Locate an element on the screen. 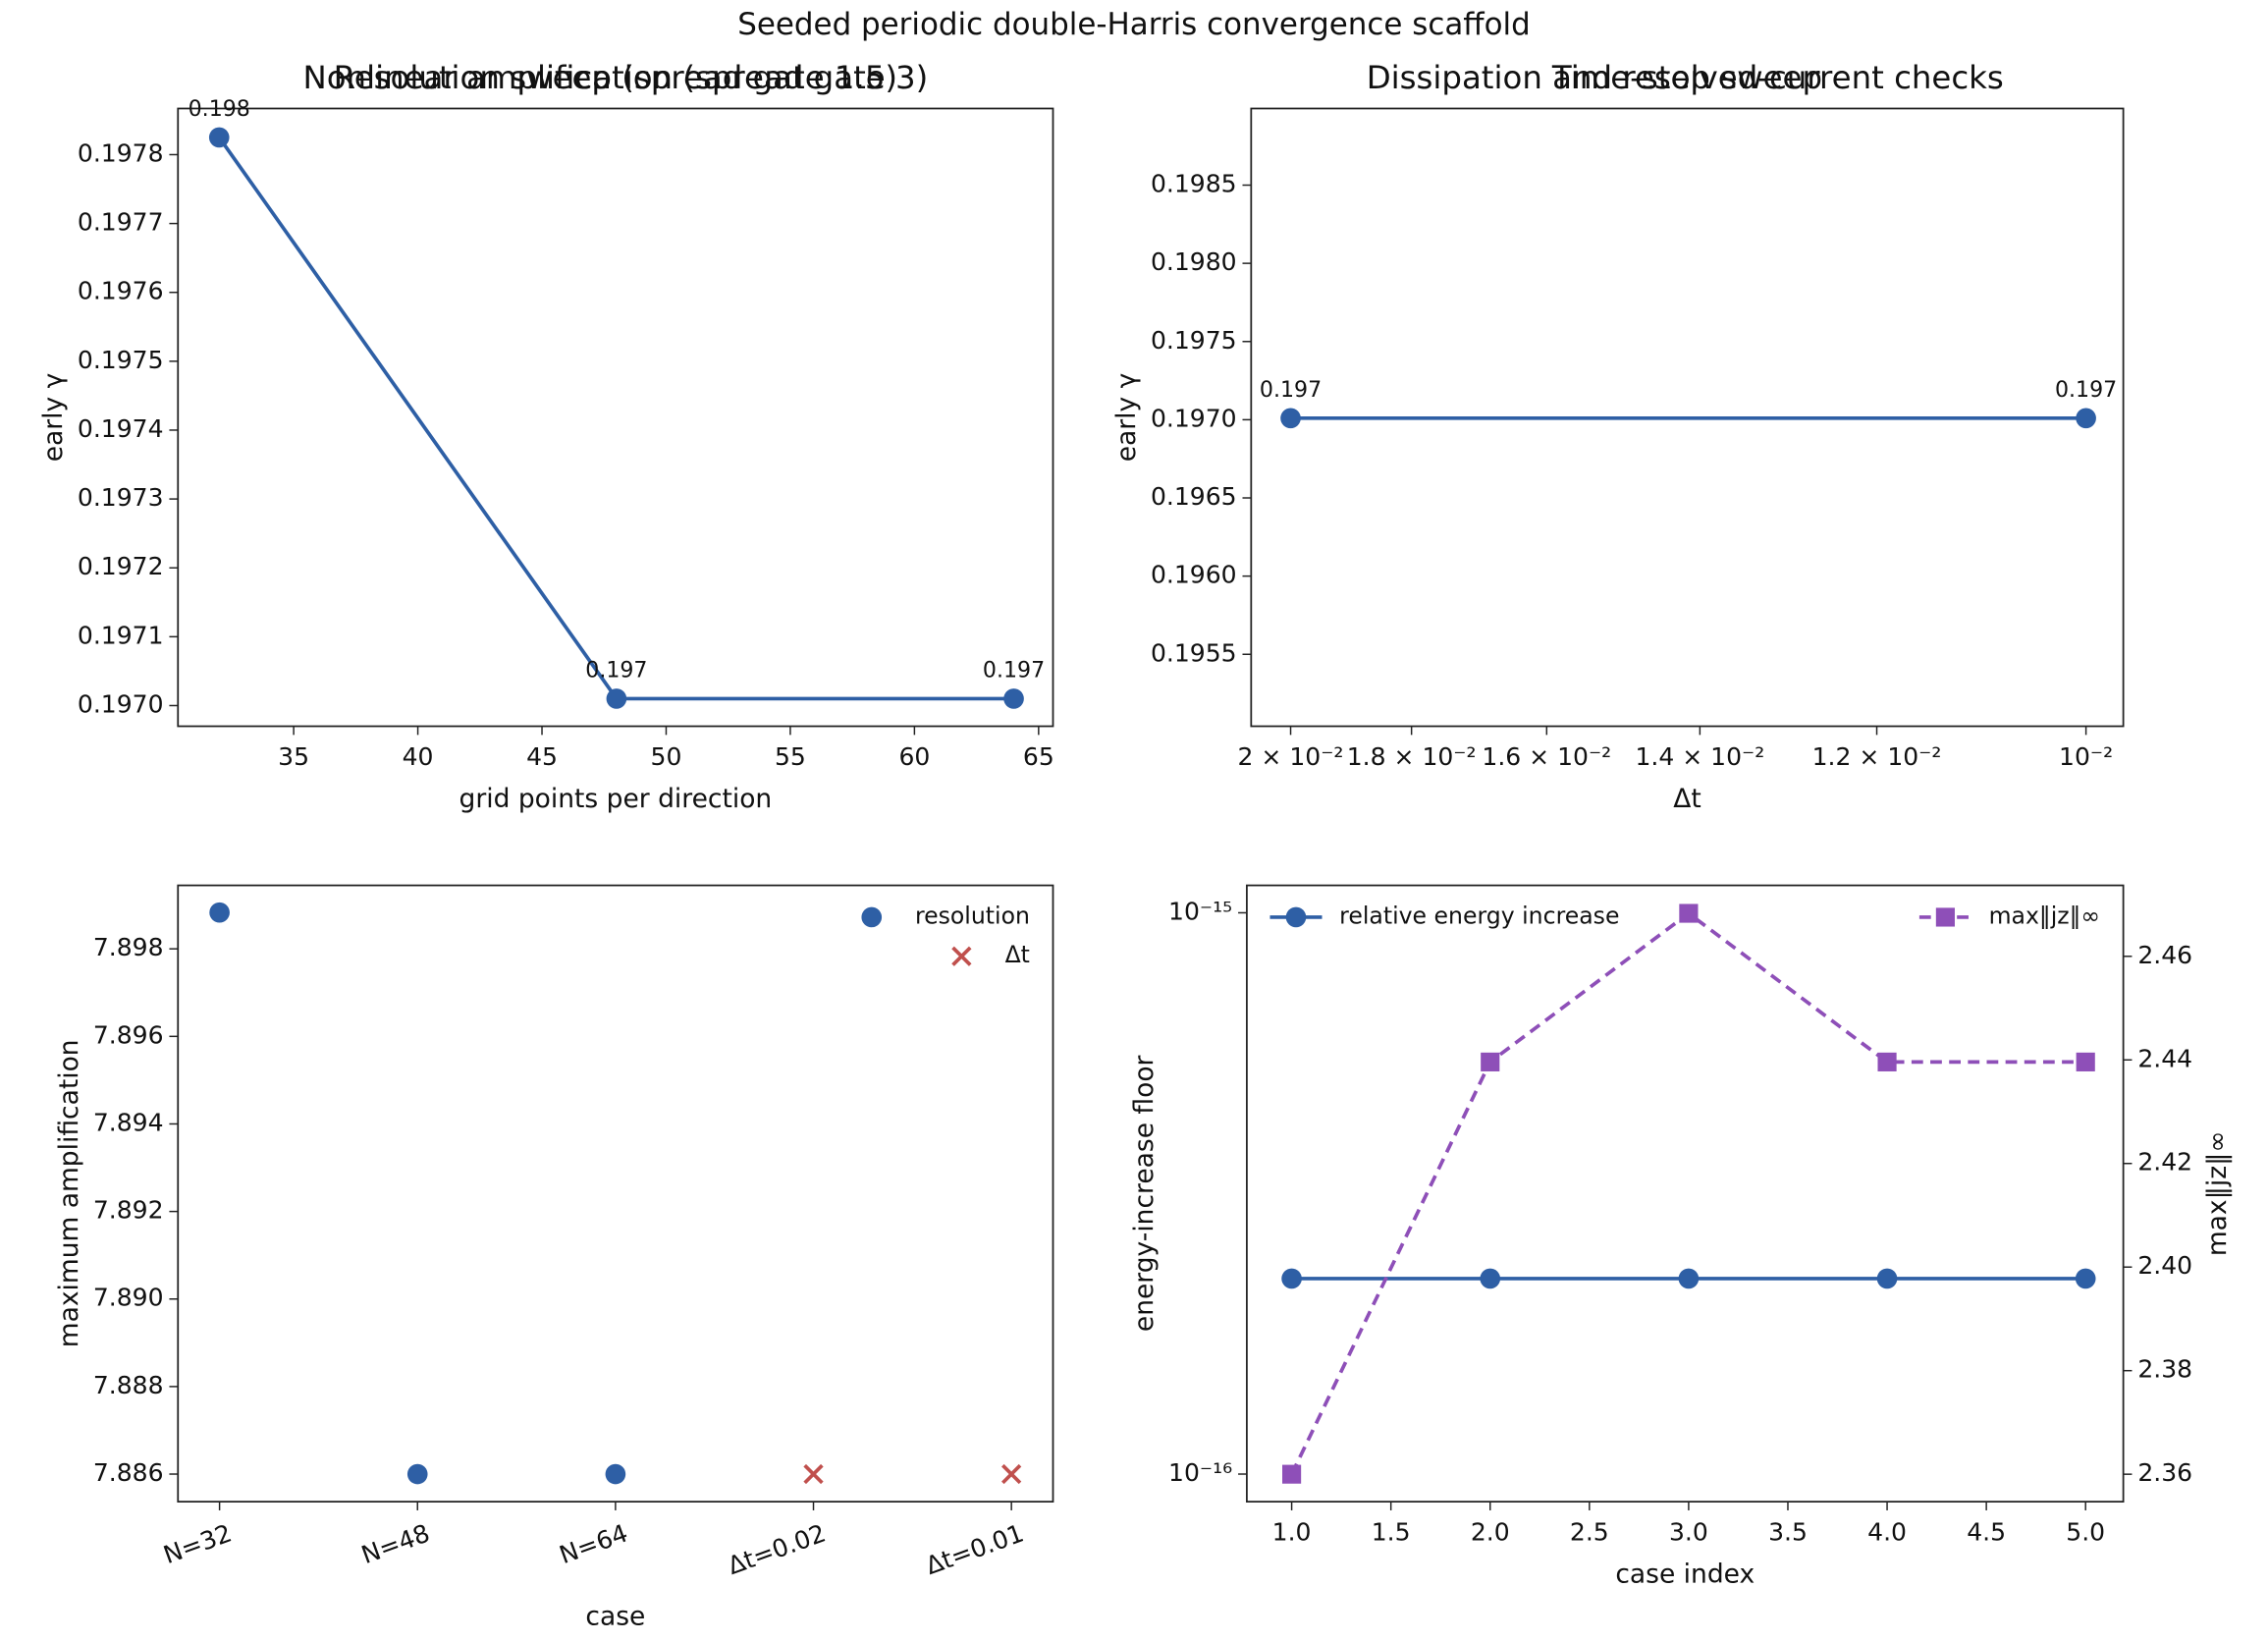 This screenshot has height=1642, width=2268. x-tick-label: 3.5 is located at coordinates (1788, 1532).